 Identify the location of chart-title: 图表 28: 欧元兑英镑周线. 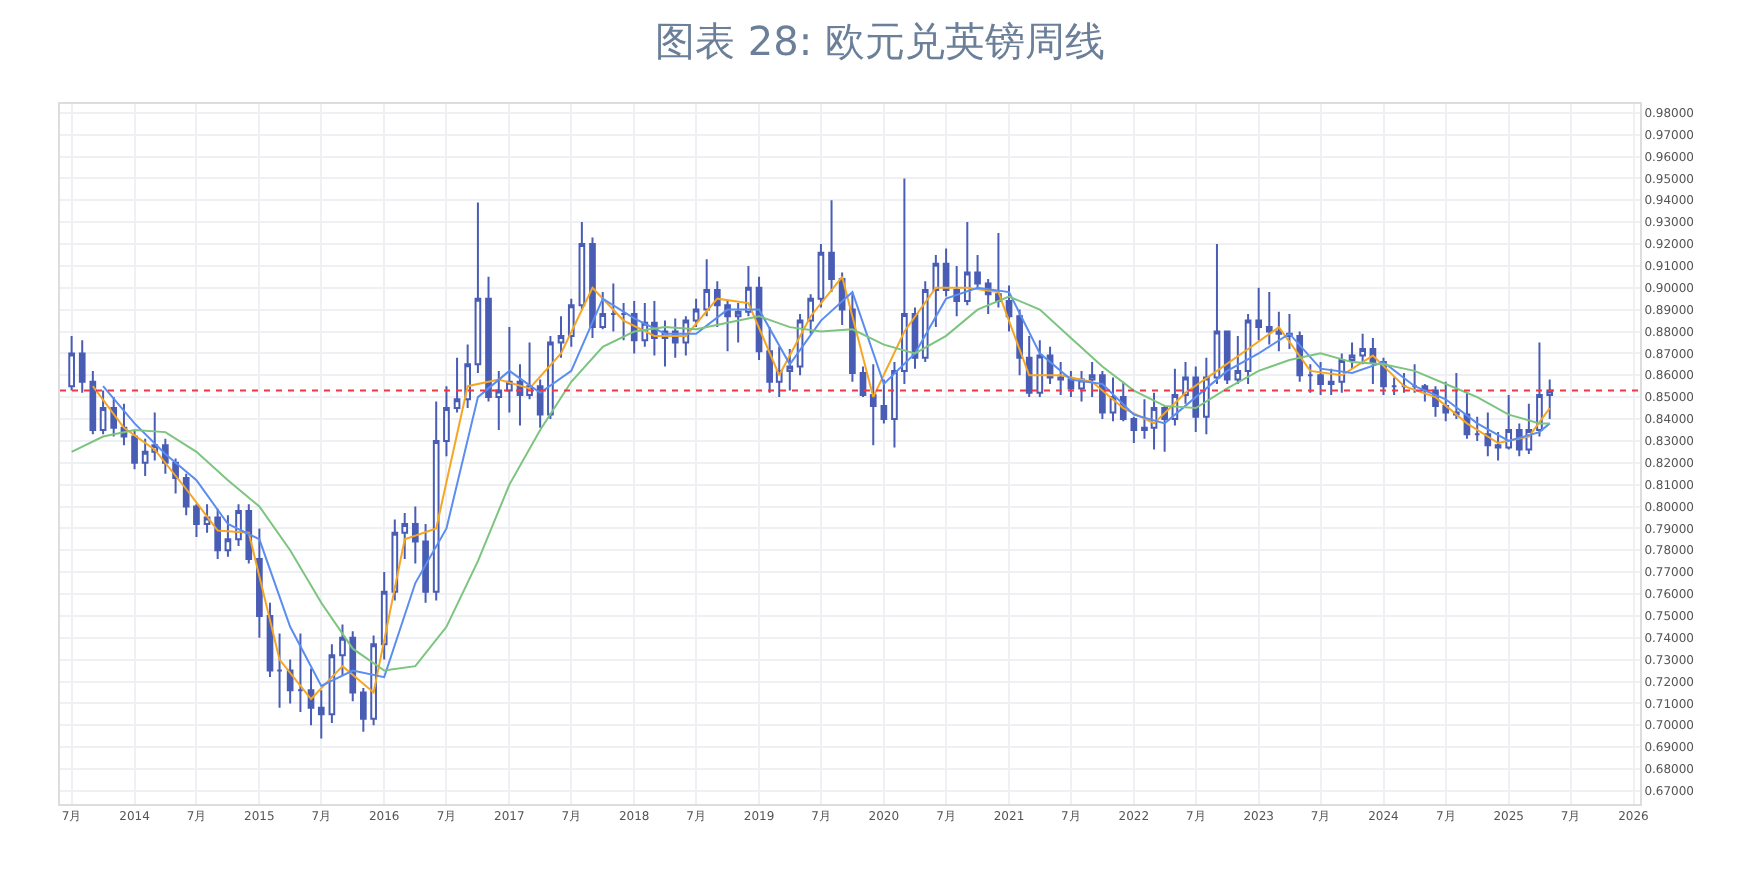
(880, 40).